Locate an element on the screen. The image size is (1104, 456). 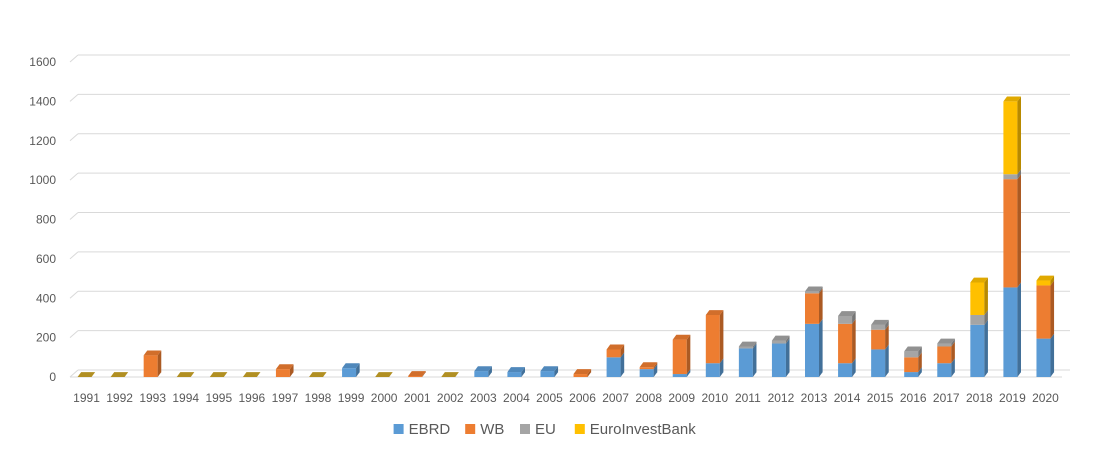
x-tick-label: 2014 is located at coordinates (847, 398).